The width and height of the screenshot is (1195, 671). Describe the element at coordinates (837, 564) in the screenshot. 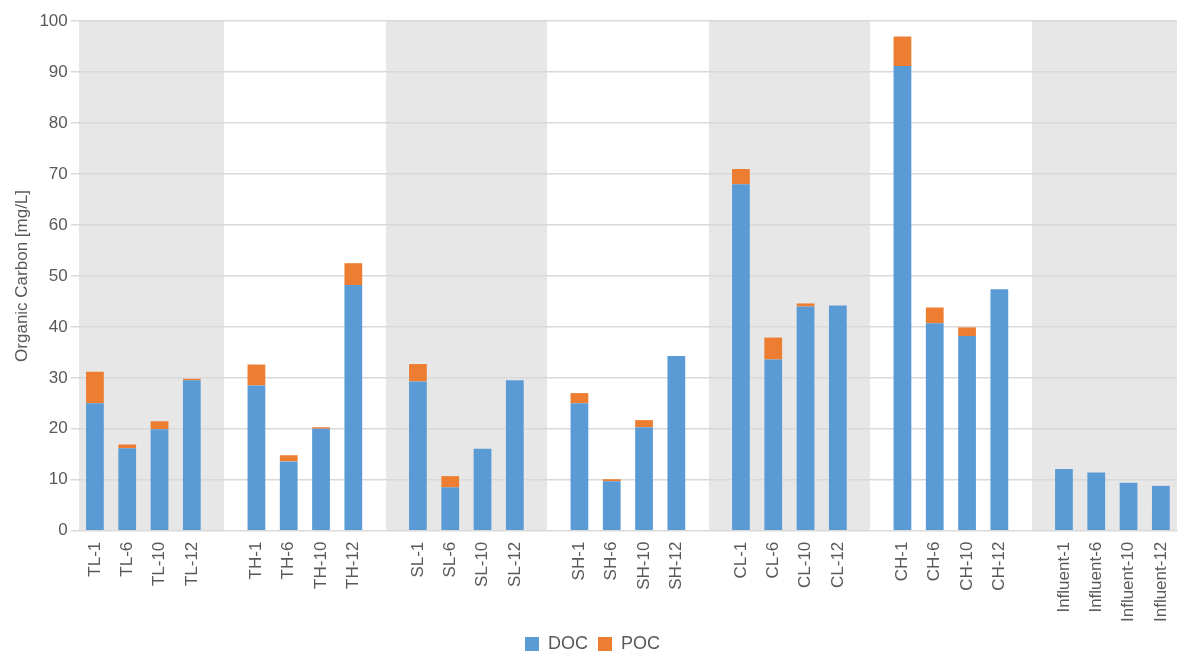

I see `x-tick-label: CL-12` at that location.